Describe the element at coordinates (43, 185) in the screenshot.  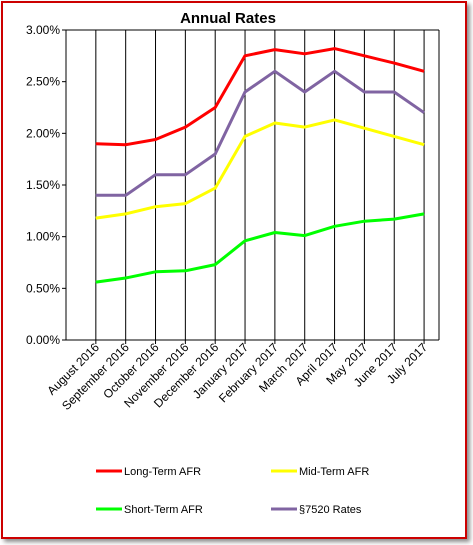
I see `y-tick-label: 1.50%` at that location.